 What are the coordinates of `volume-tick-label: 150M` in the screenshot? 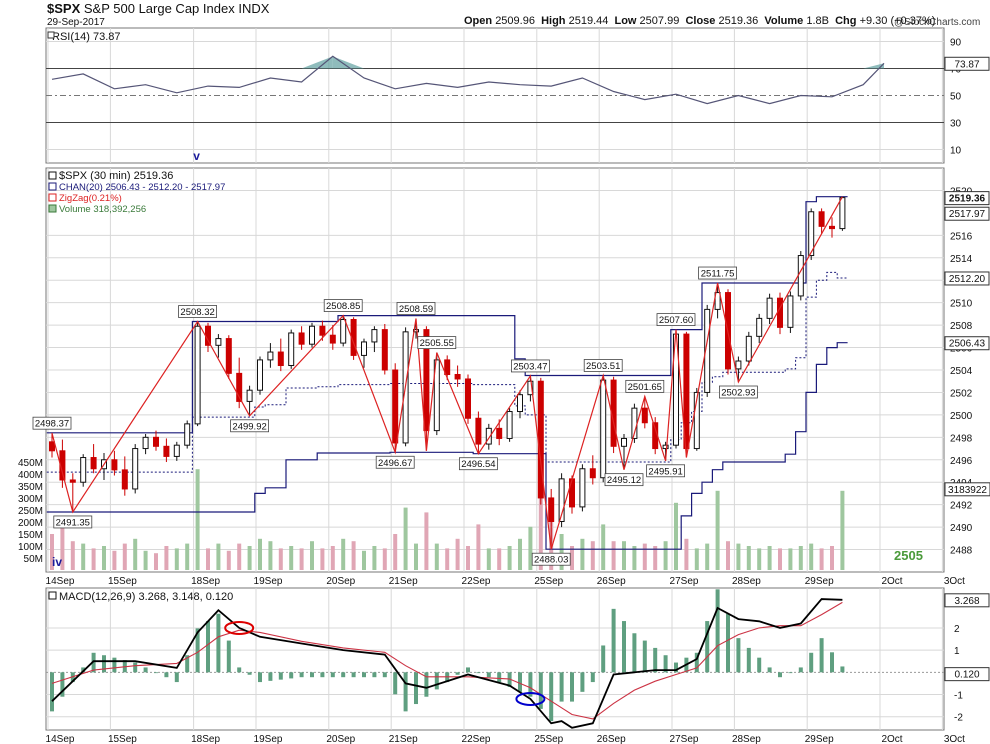 It's located at (30, 535).